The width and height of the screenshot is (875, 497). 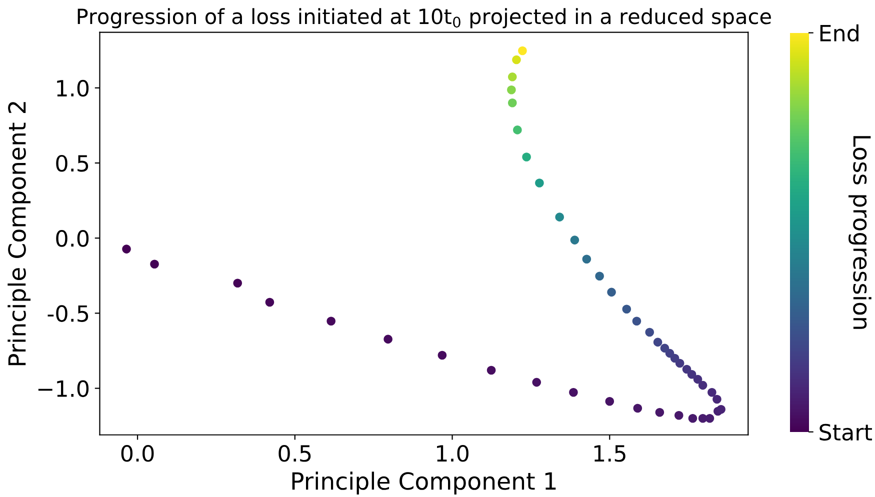 What do you see at coordinates (424, 18) in the screenshot?
I see `chart-title: Progression of a loss initiated at 10t$_{0}$ projected in a reduced space` at bounding box center [424, 18].